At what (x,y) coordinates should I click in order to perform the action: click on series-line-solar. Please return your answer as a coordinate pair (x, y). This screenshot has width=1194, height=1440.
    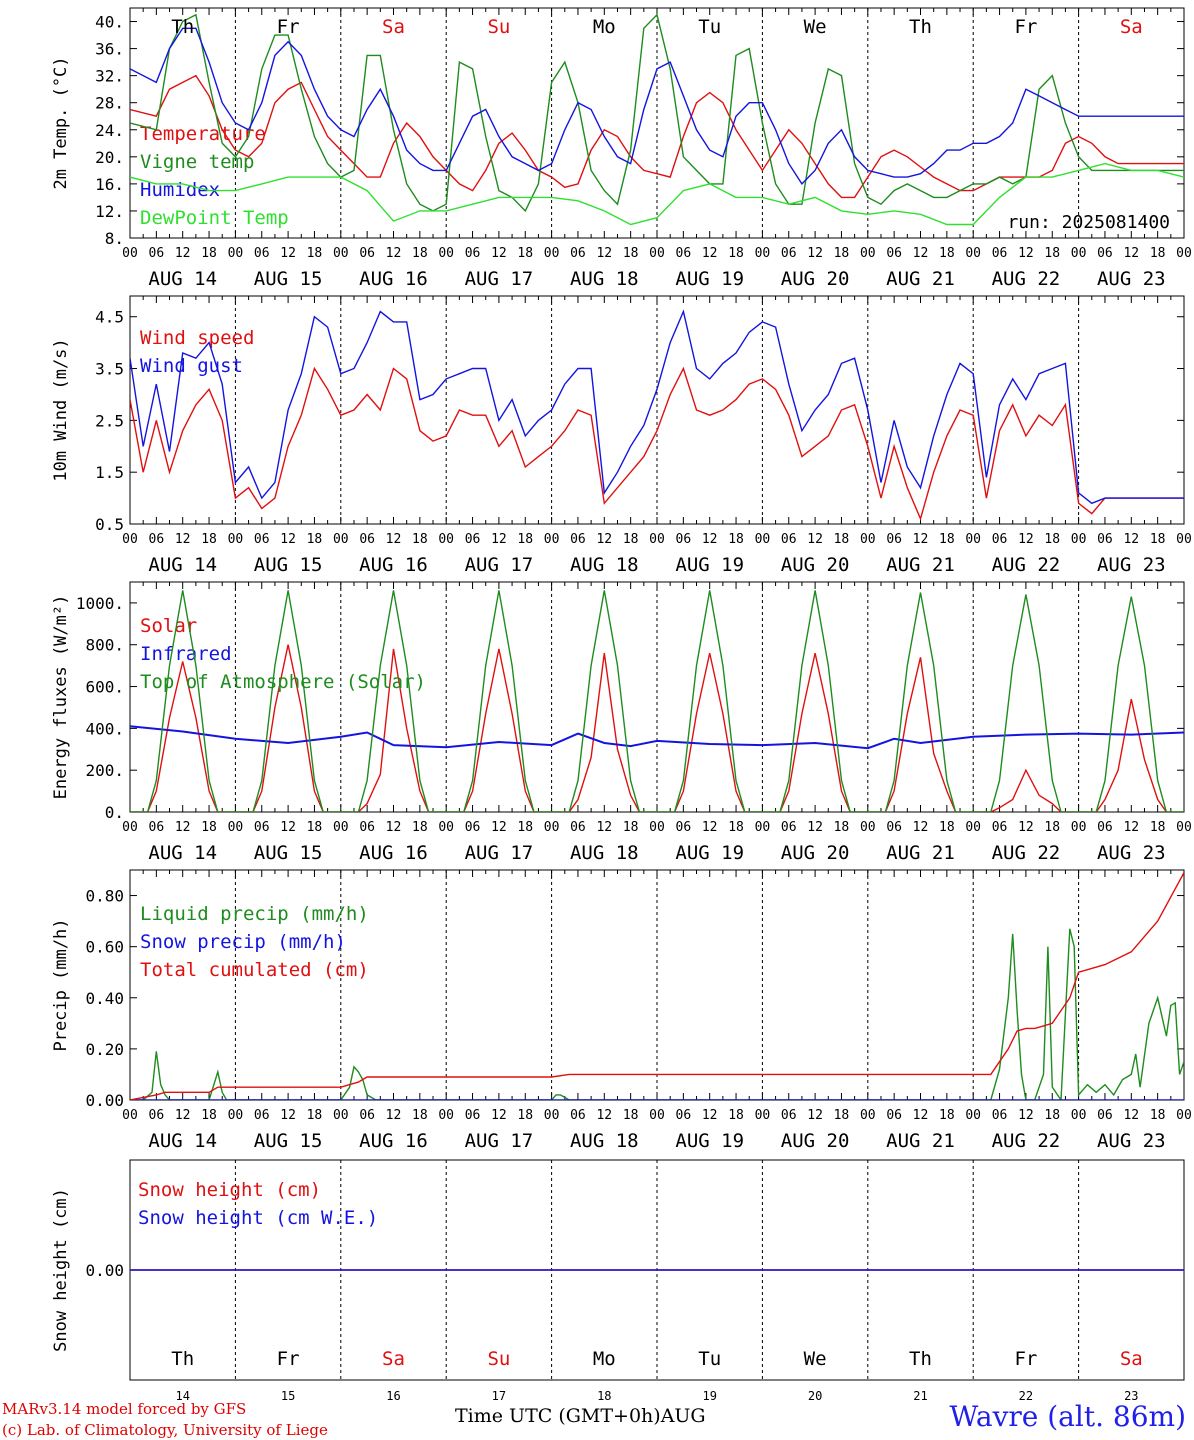
    Looking at the image, I should click on (657, 728).